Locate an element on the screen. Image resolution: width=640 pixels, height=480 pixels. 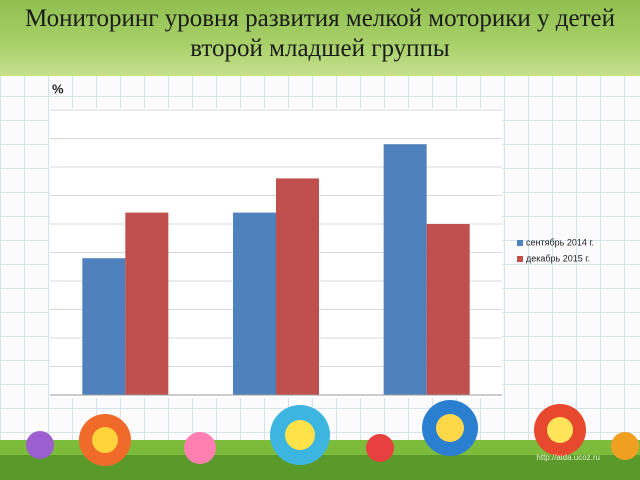
legend-label: декабрь 2015 г. is located at coordinates (558, 258).